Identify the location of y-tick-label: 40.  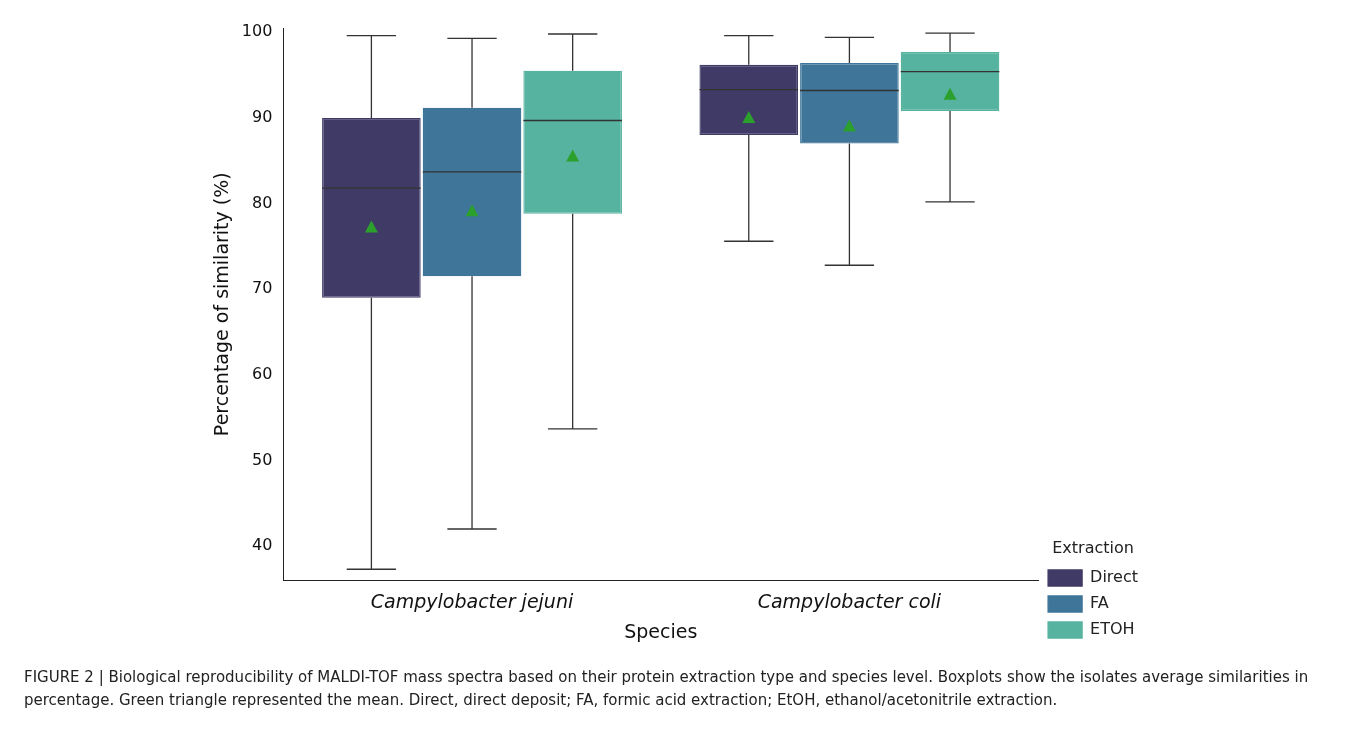
(262, 545).